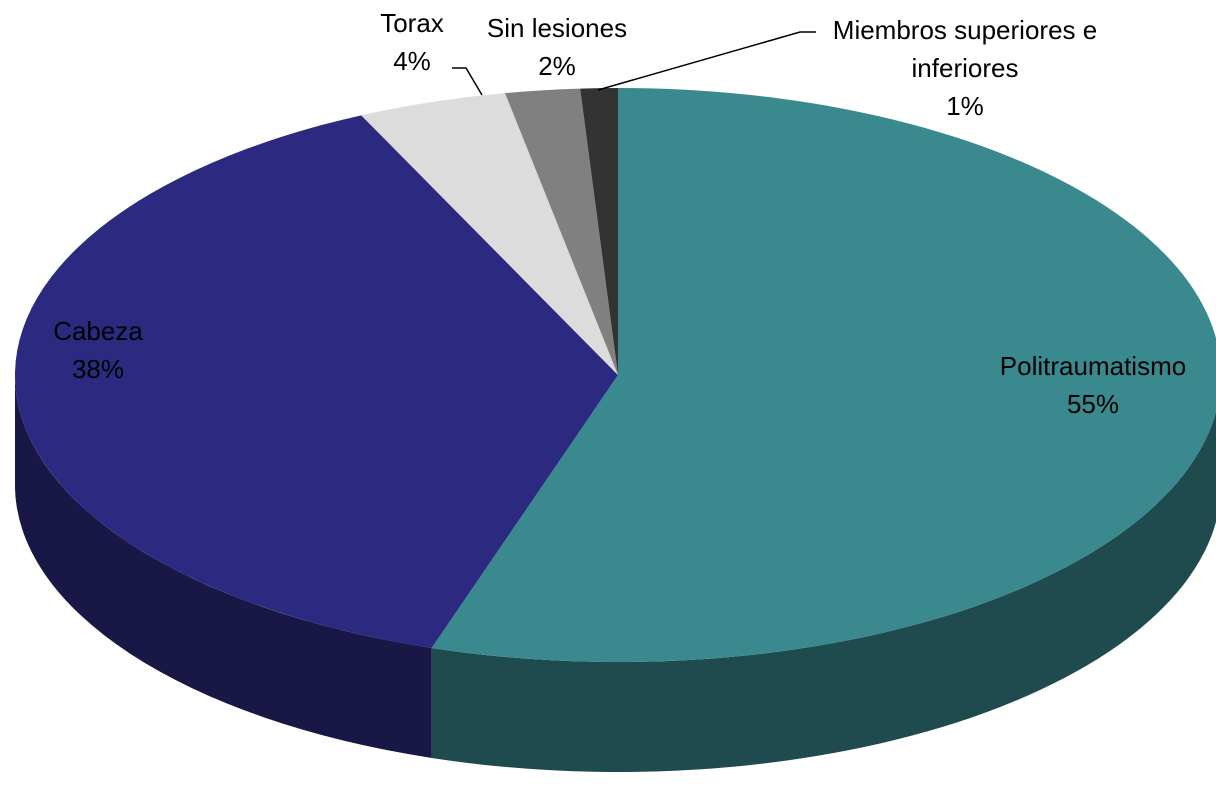 The image size is (1216, 802). I want to click on data-label: Sin lesiones 2%, so click(557, 47).